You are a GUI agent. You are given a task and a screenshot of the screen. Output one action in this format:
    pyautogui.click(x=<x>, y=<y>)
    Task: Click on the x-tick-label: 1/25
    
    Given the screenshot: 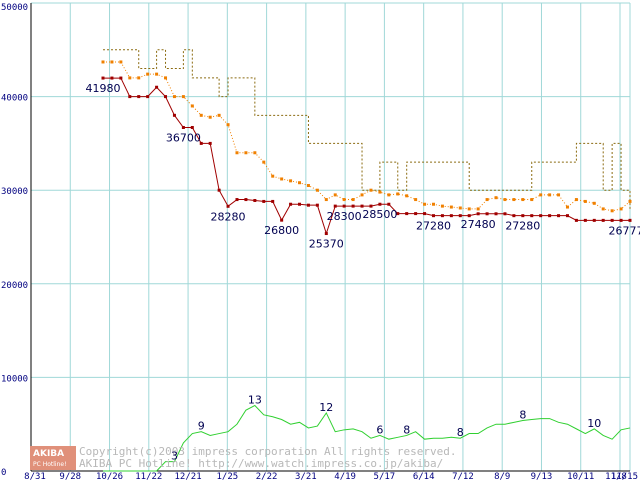 What is the action you would take?
    pyautogui.click(x=227, y=476)
    